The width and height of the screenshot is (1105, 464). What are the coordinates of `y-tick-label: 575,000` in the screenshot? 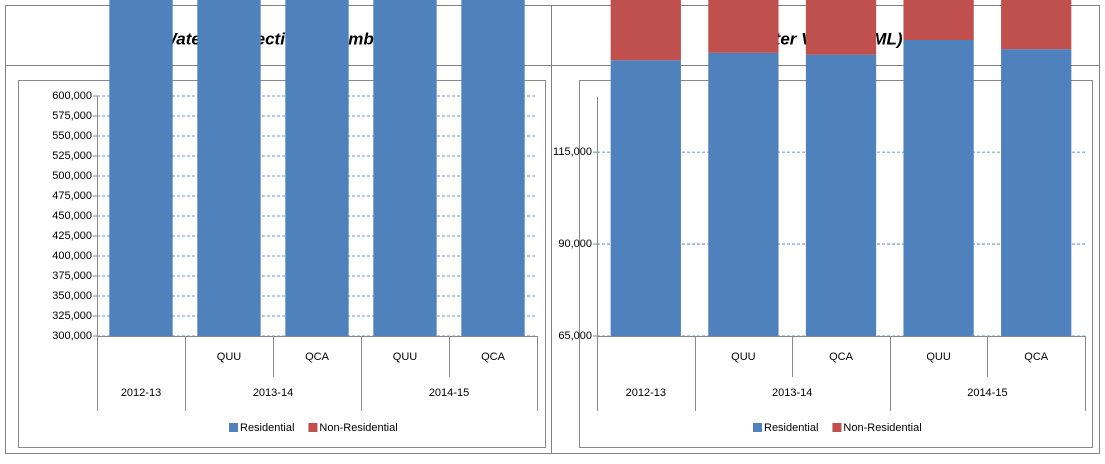 It's located at (72, 116).